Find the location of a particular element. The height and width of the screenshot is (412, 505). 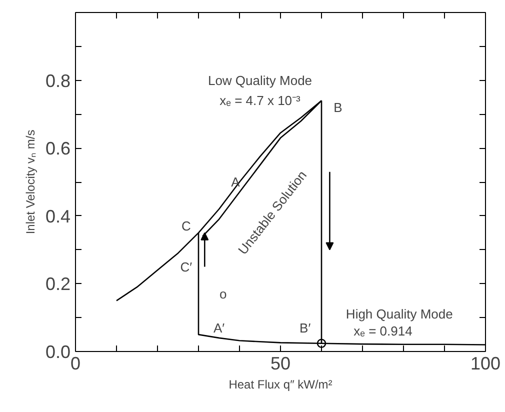

annotation: o is located at coordinates (223, 294).